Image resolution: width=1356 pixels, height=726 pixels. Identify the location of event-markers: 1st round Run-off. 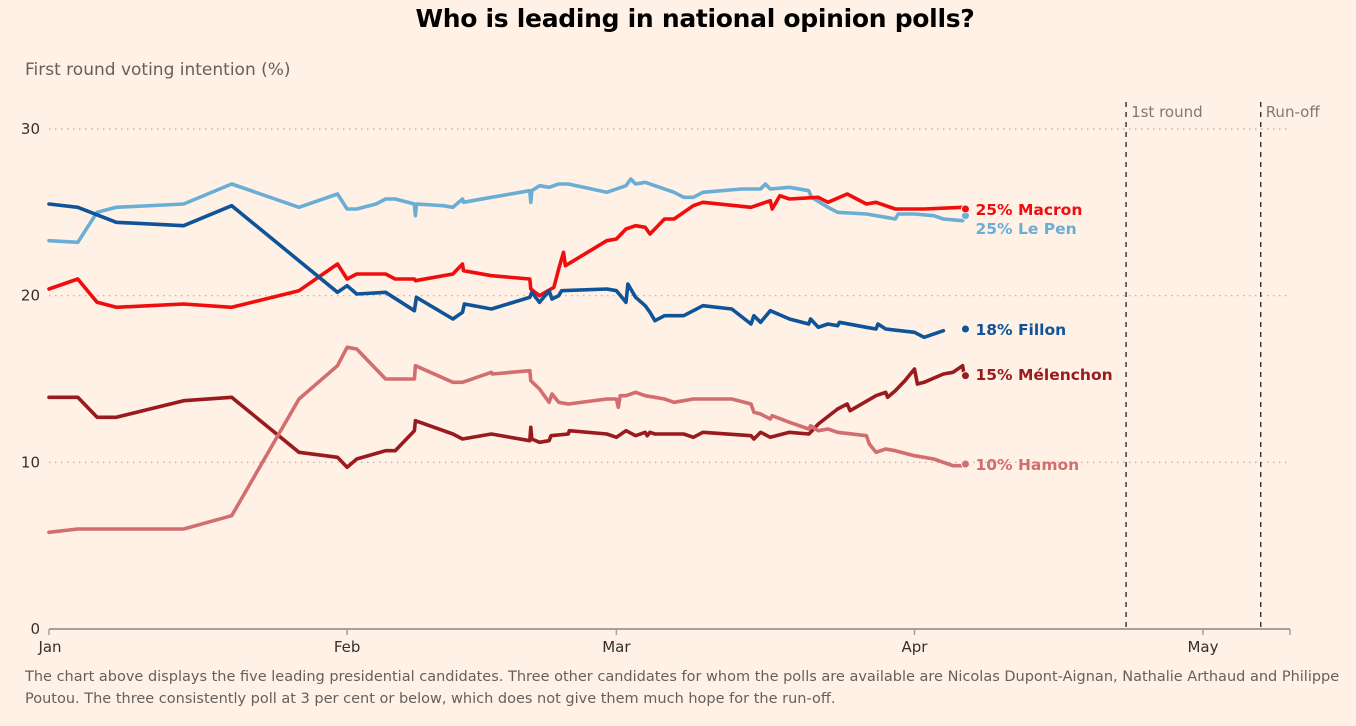
(1223, 364).